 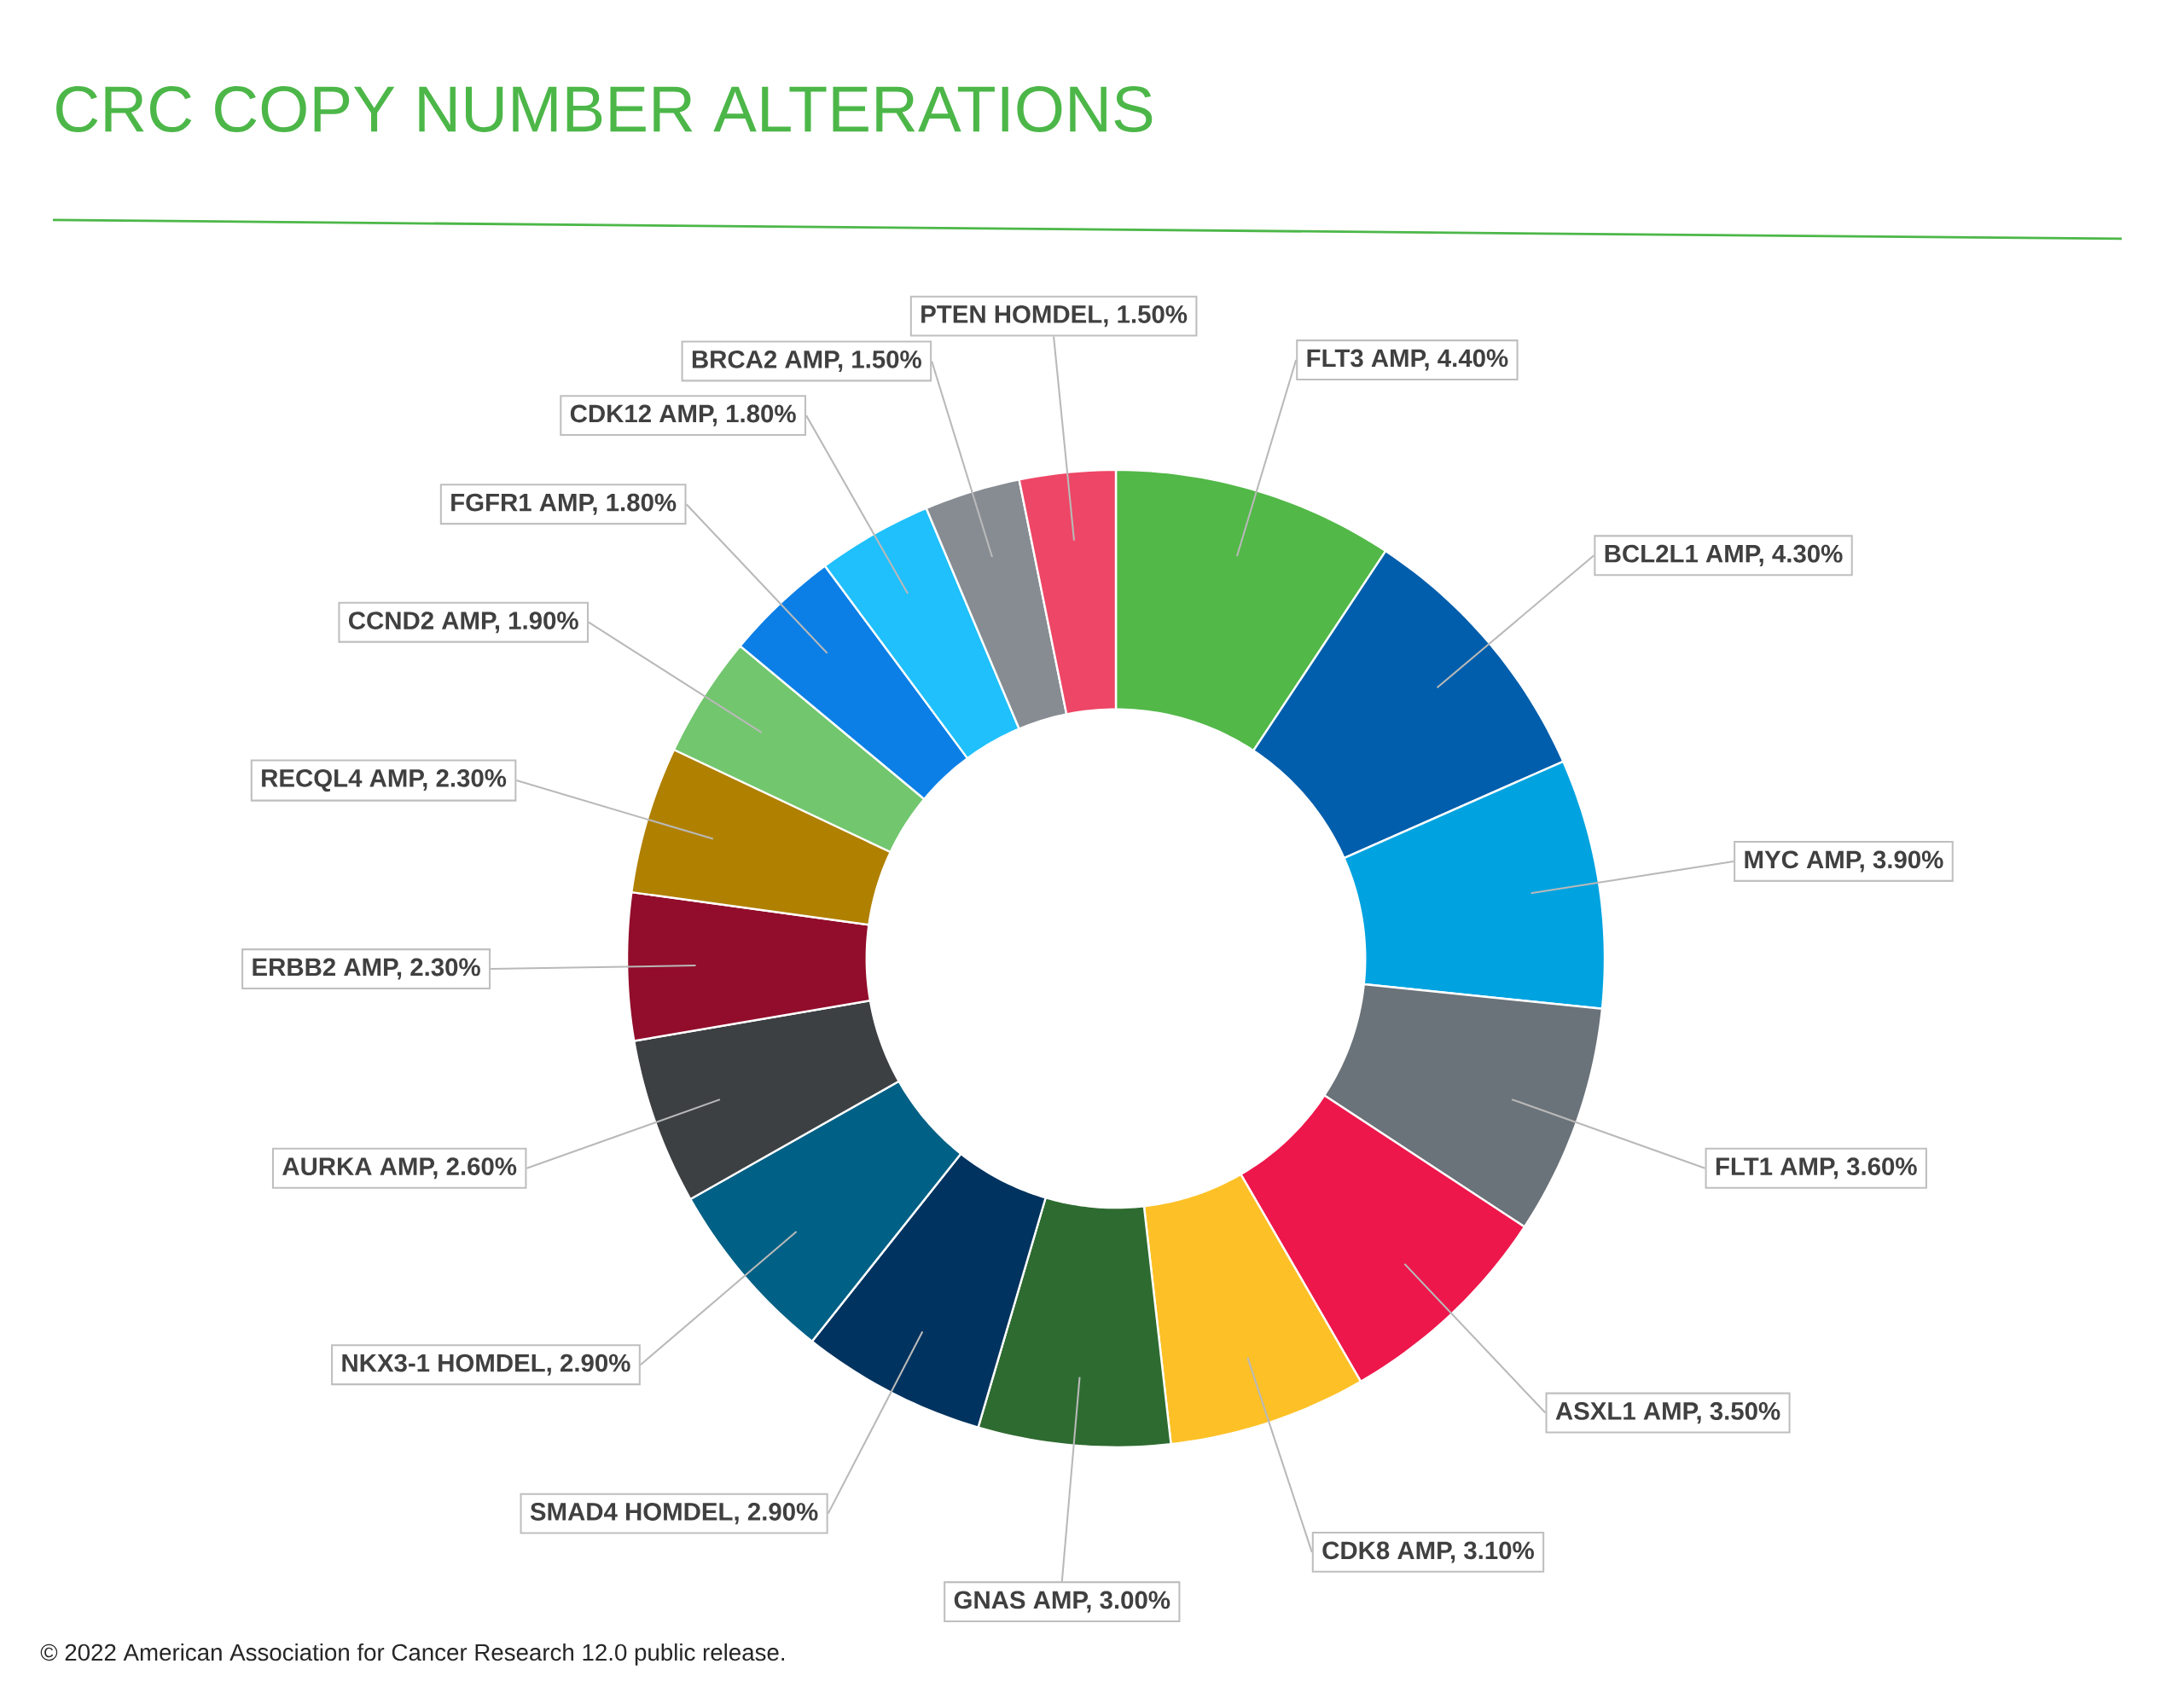 I want to click on slice-label: AURKA AMP, 2.60%, so click(x=400, y=1169).